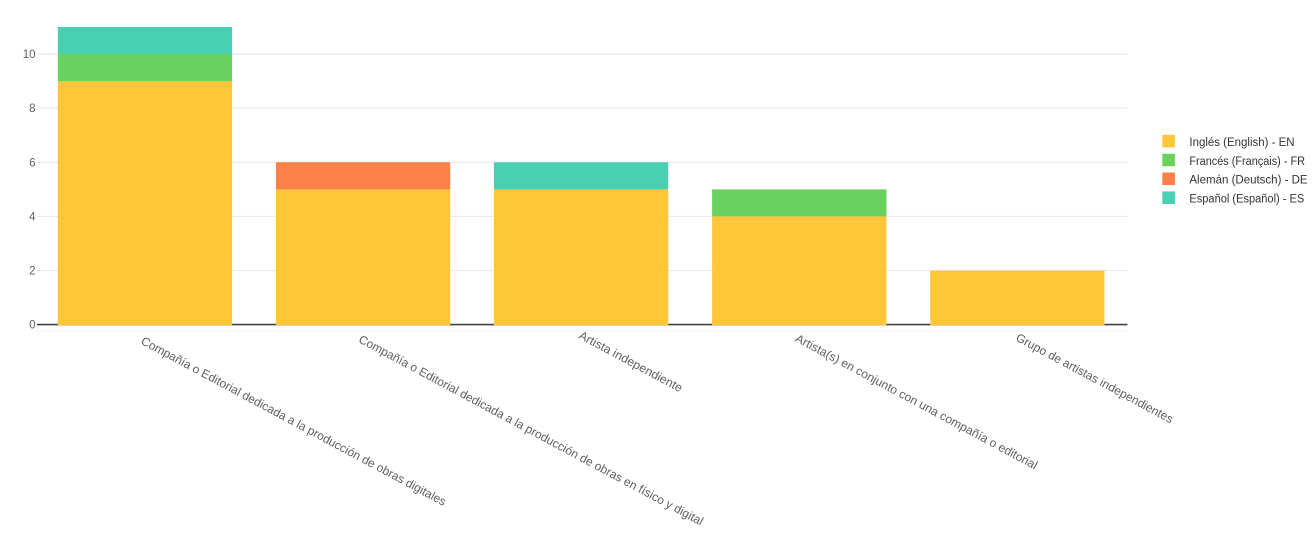 Image resolution: width=1313 pixels, height=551 pixels. What do you see at coordinates (32, 163) in the screenshot?
I see `svg-text: 6` at bounding box center [32, 163].